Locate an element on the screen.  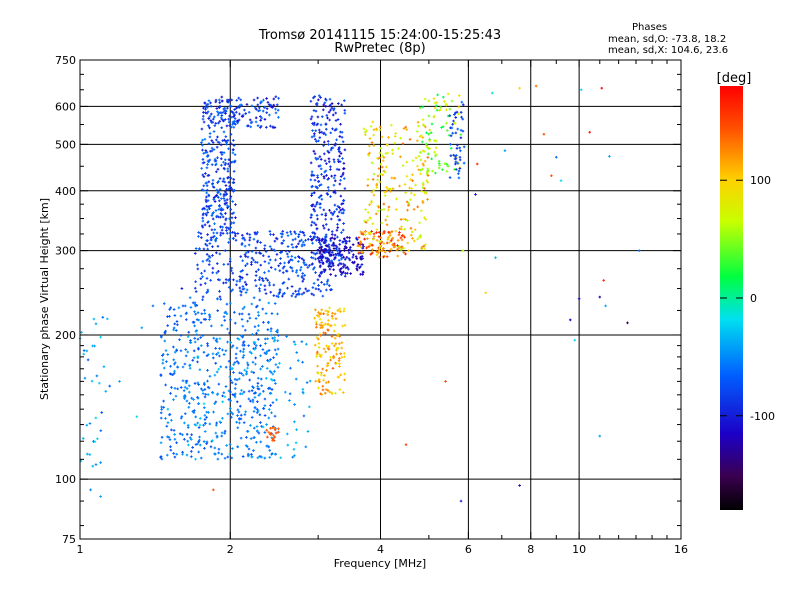
y-tick-label: 400 is located at coordinates (65, 191).